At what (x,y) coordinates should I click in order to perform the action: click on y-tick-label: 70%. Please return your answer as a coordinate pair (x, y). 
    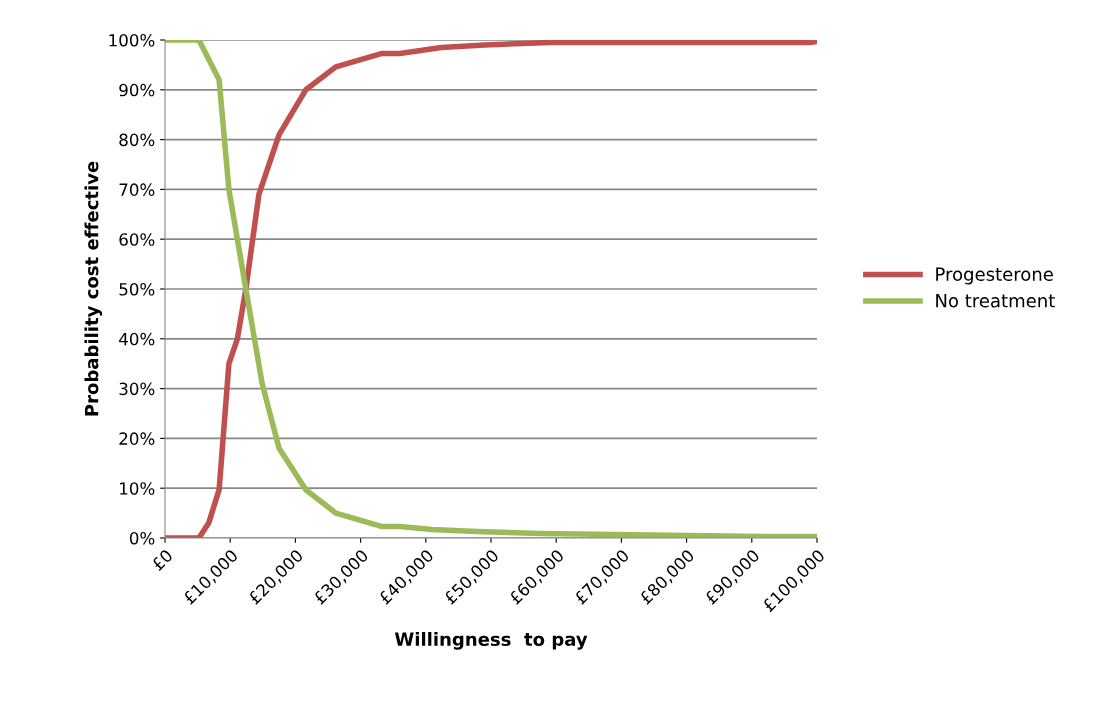
    Looking at the image, I should click on (137, 189).